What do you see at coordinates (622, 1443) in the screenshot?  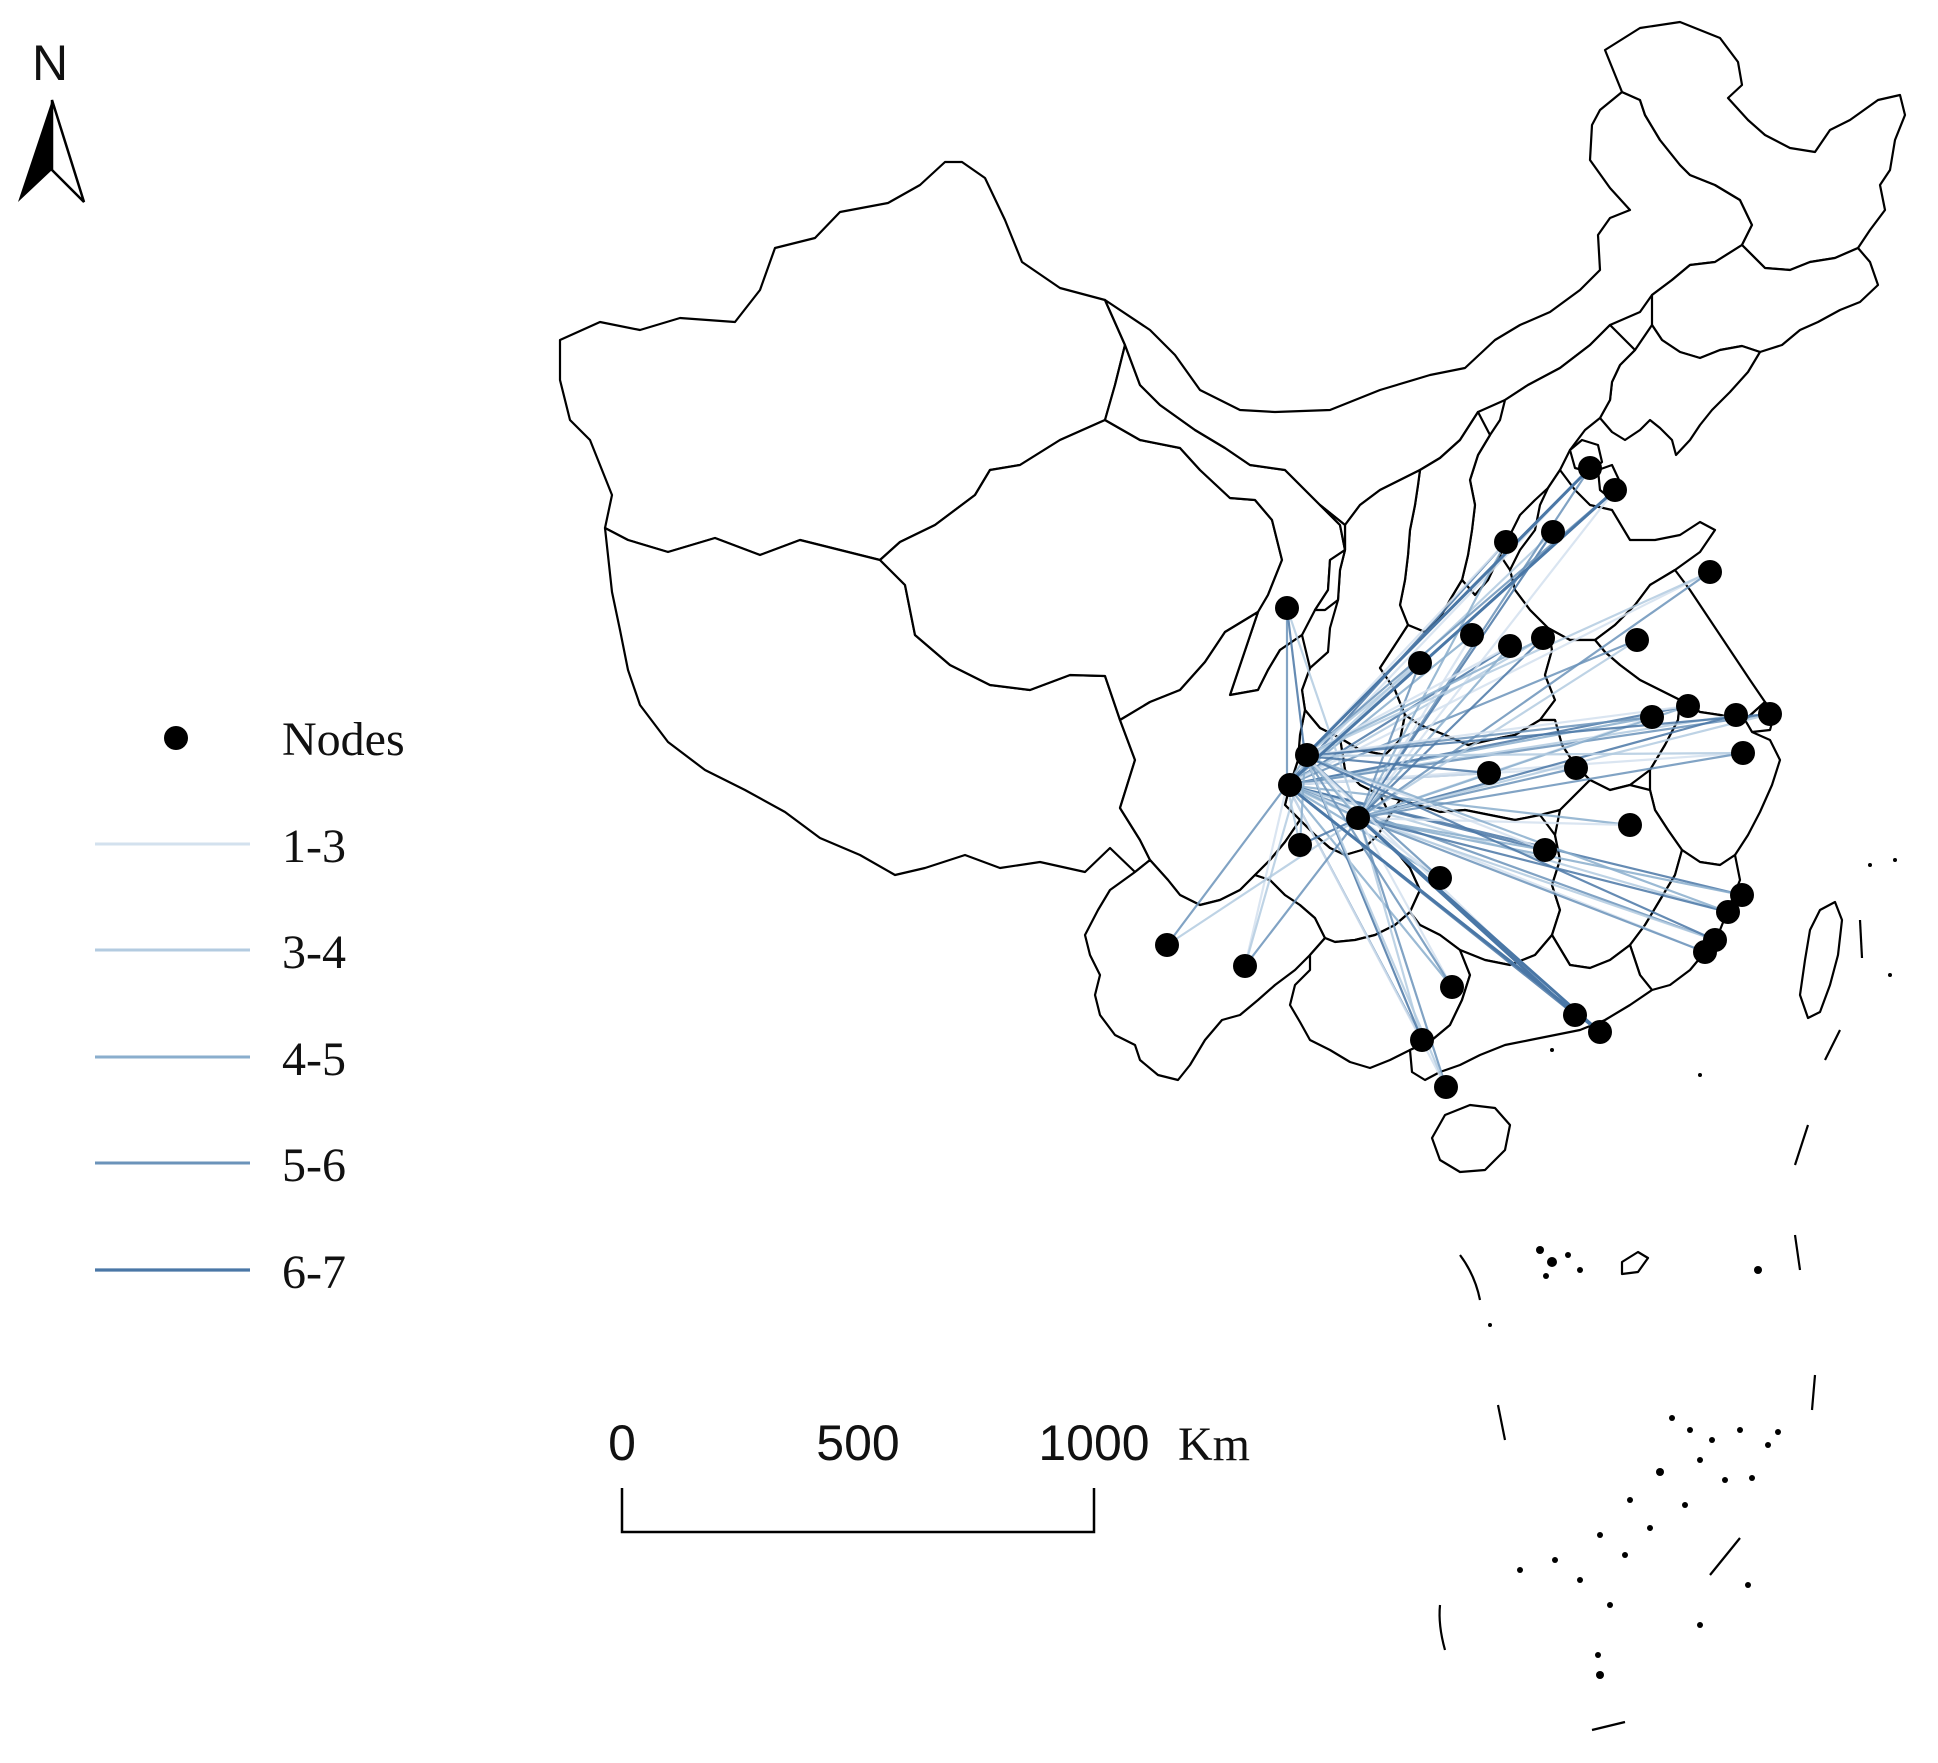 I see `scale-tick-0: 0` at bounding box center [622, 1443].